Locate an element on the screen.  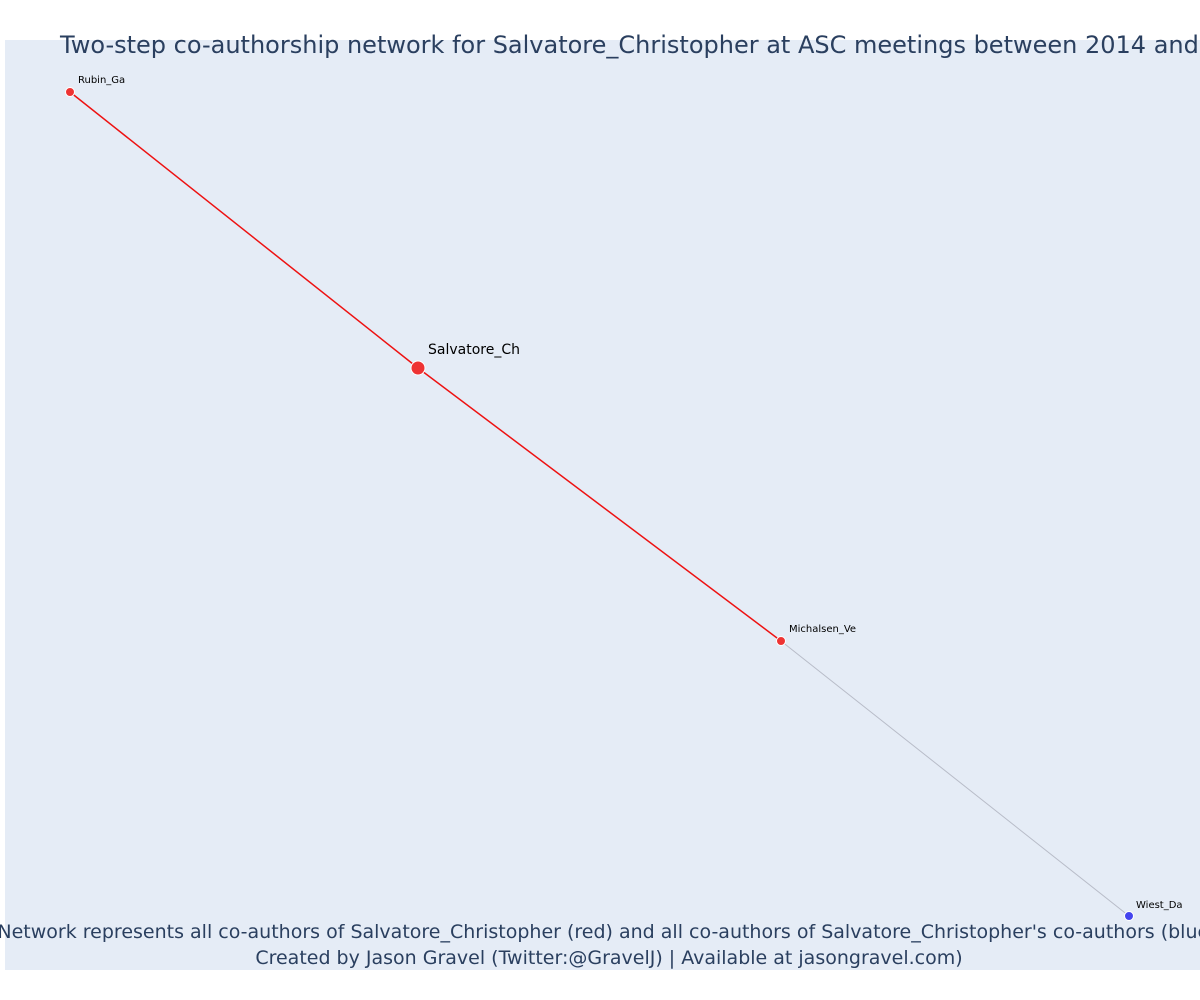
node-label: Rubin_Ga is located at coordinates (101, 80).